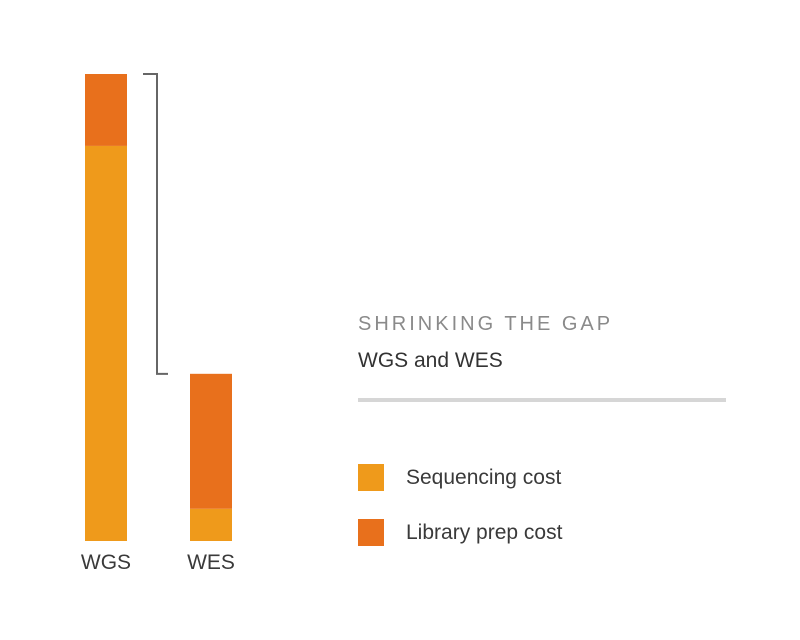 The height and width of the screenshot is (640, 800). I want to click on gap-bracket, so click(155, 224).